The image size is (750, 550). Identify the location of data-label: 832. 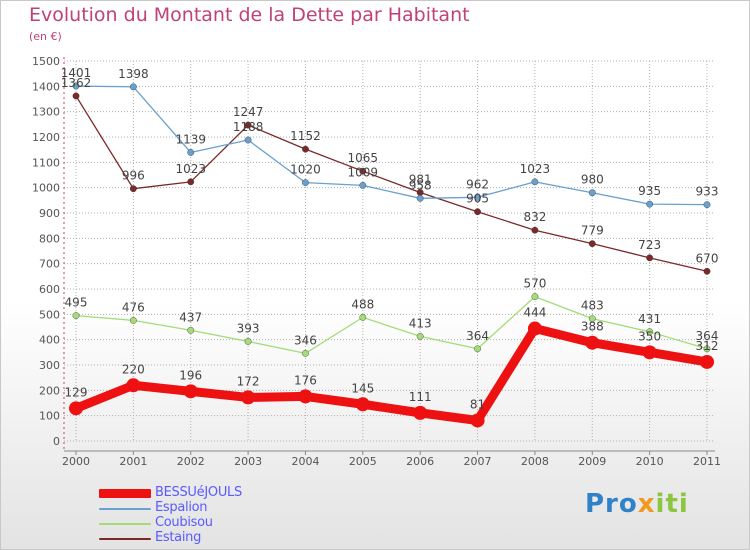
(534, 217).